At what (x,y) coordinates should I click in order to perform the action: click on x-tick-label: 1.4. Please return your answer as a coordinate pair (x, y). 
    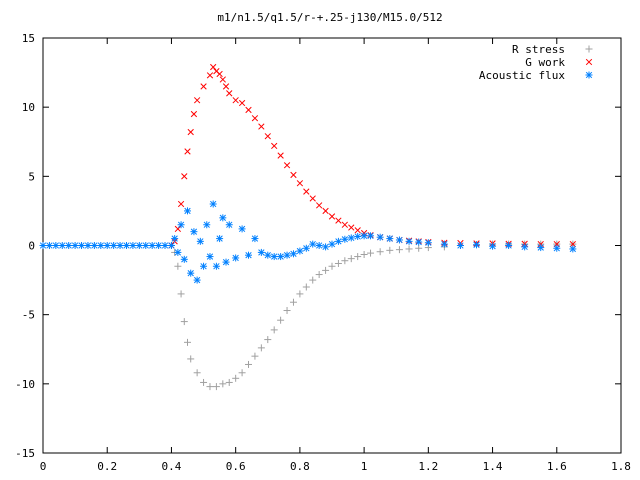
    Looking at the image, I should click on (493, 466).